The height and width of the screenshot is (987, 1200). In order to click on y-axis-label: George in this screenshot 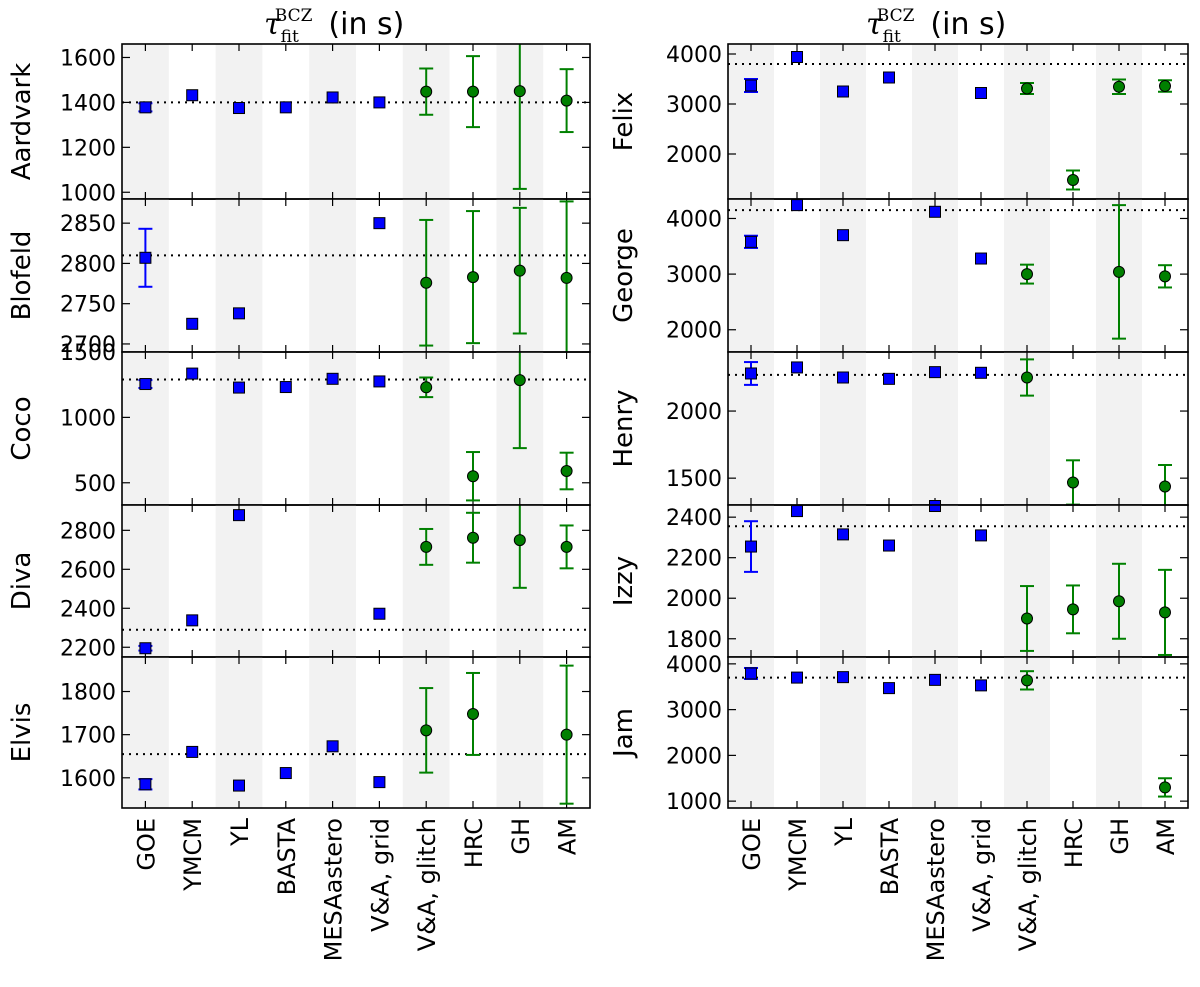, I will do `click(624, 275)`.